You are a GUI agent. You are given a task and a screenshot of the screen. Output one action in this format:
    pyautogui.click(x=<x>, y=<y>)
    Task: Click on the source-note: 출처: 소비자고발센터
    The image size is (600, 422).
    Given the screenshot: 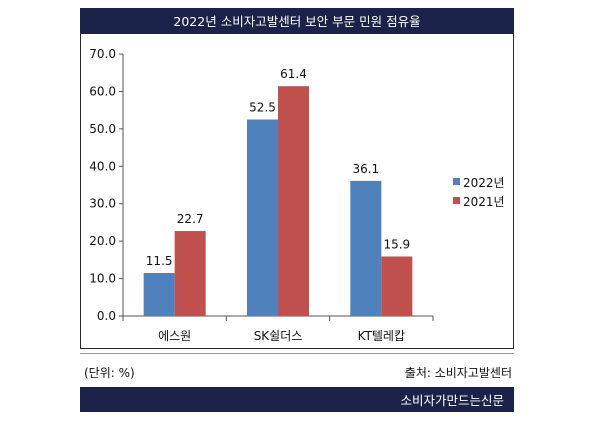 What is the action you would take?
    pyautogui.click(x=458, y=373)
    